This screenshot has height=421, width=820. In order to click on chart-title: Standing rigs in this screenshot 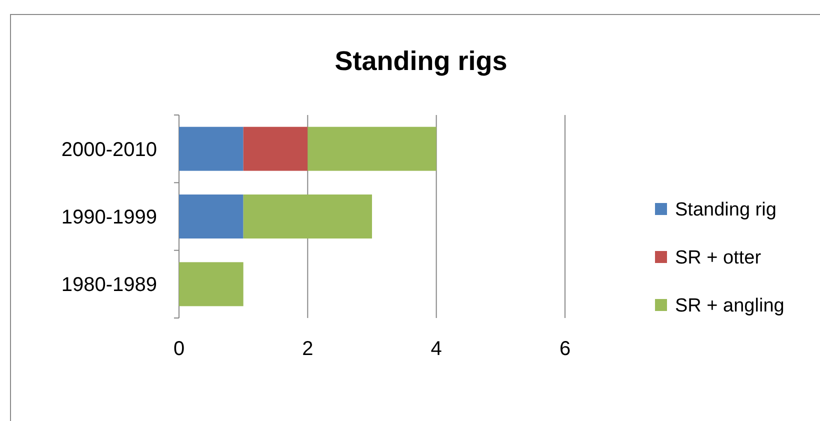, I will do `click(421, 61)`.